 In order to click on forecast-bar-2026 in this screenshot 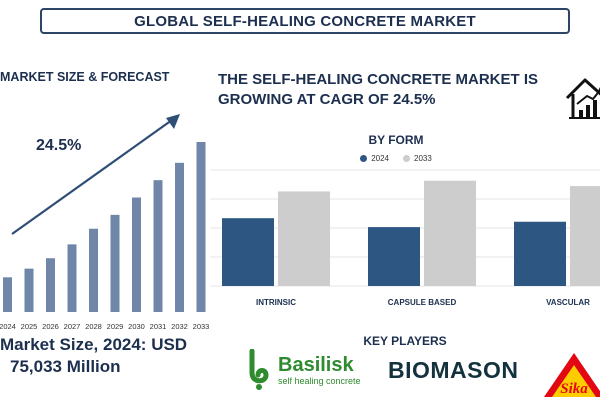, I will do `click(50, 285)`.